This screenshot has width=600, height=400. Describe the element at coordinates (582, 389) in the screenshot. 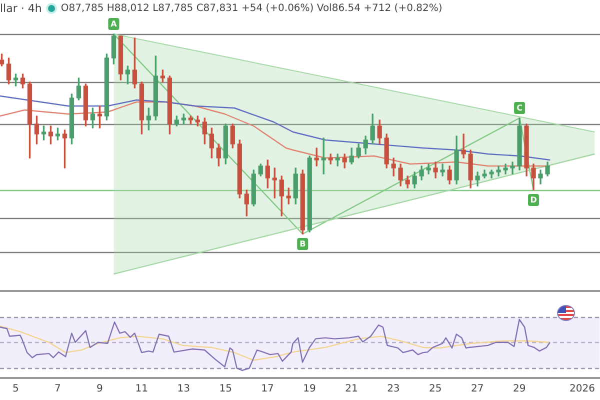

I see `x-tick-label: 2026` at that location.